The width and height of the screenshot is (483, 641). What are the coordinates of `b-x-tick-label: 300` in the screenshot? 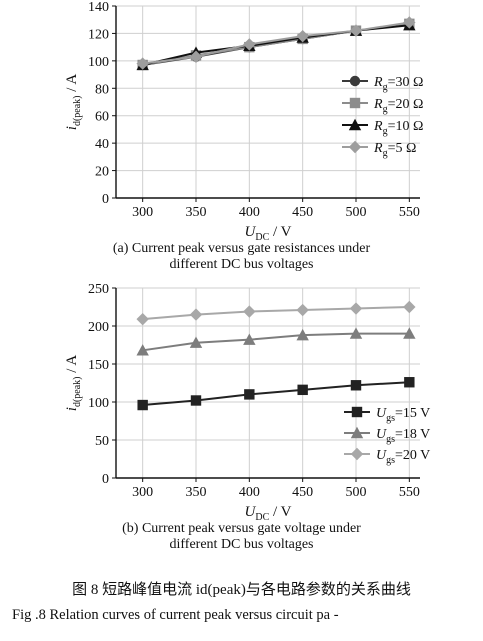 It's located at (142, 492).